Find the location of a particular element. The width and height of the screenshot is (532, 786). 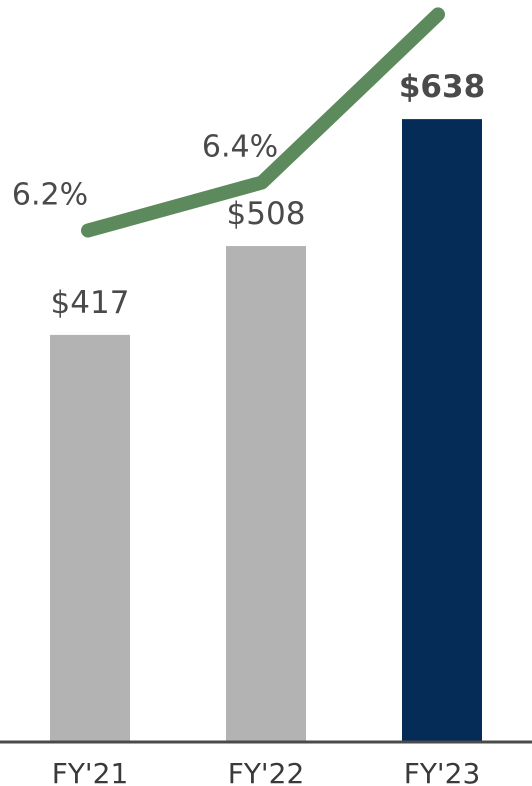

line-value-label-2: 6.4% is located at coordinates (240, 146).